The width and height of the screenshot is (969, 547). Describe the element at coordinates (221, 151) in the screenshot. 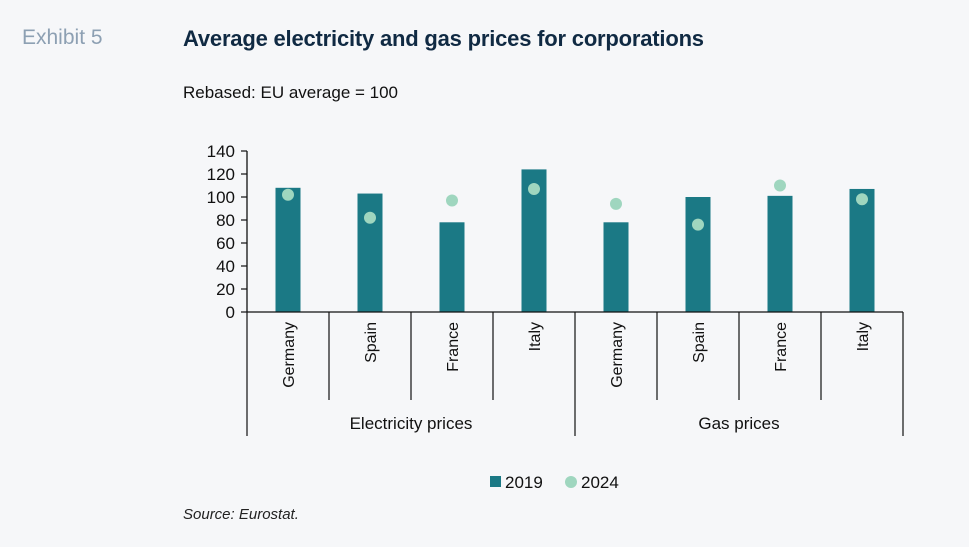

I see `y-tick-label: 140` at that location.